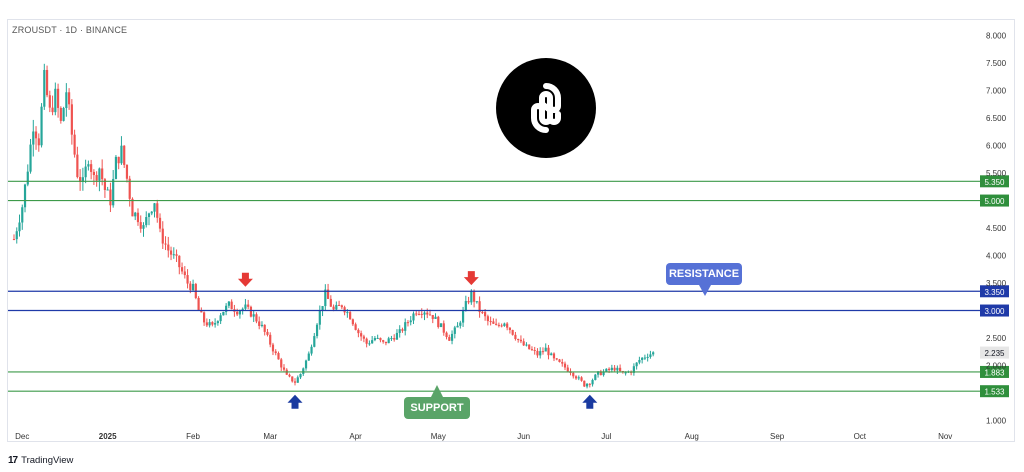 This screenshot has height=472, width=1024. What do you see at coordinates (417, 340) in the screenshot?
I see `signal-arrows-layer` at bounding box center [417, 340].